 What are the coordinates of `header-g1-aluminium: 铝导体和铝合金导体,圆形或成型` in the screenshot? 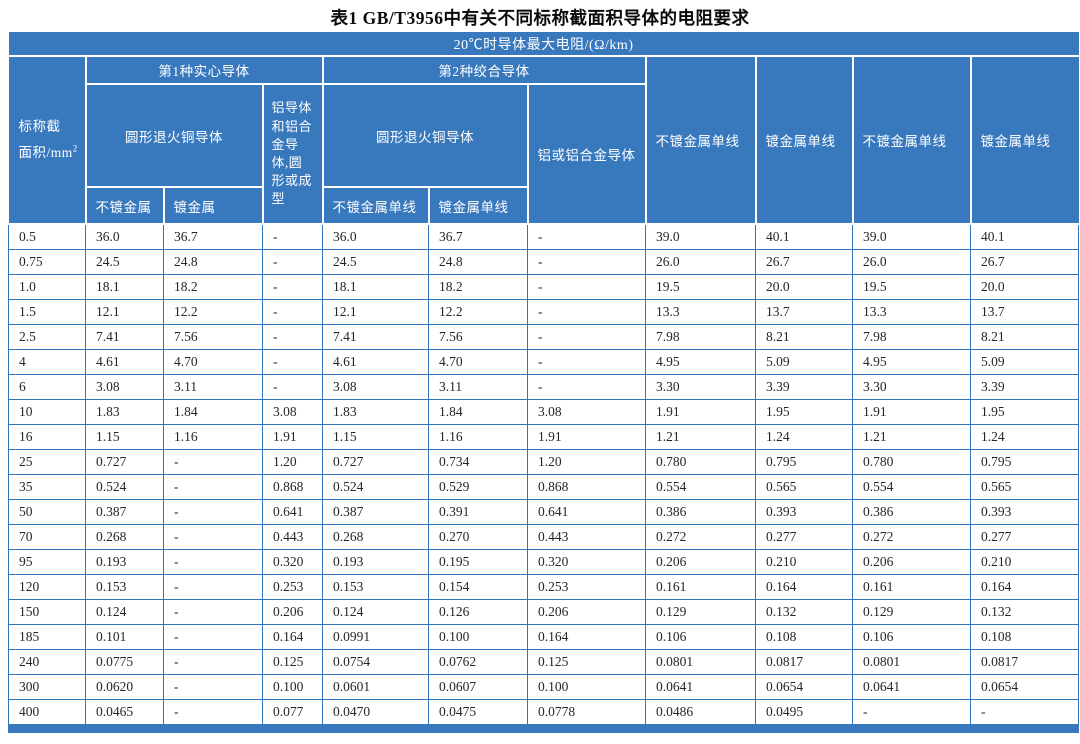 It's located at (292, 154).